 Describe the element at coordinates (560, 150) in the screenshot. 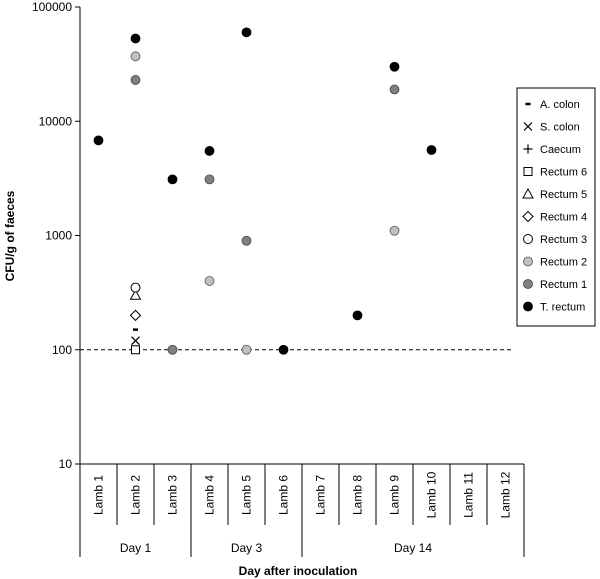

I see `legend-label: Caecum` at that location.